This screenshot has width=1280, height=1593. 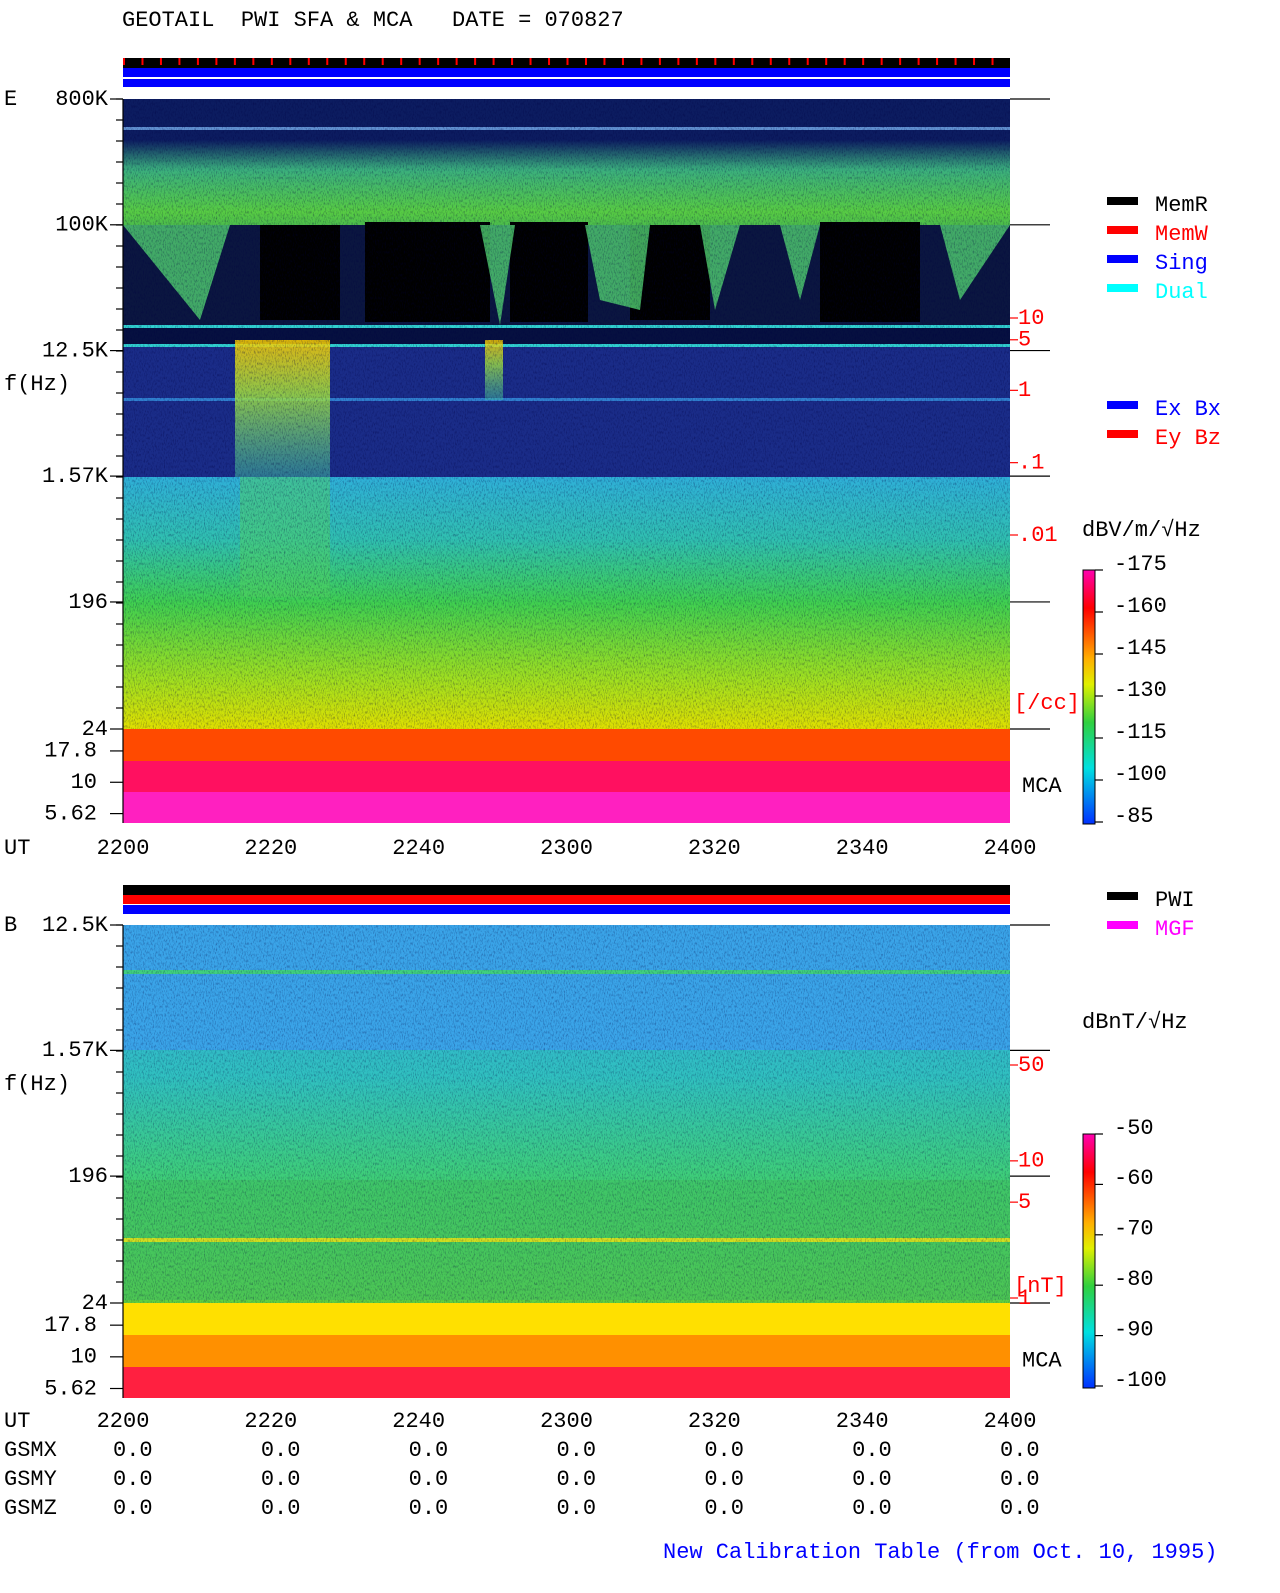 I want to click on legend-label: Dual, so click(x=1181, y=292).